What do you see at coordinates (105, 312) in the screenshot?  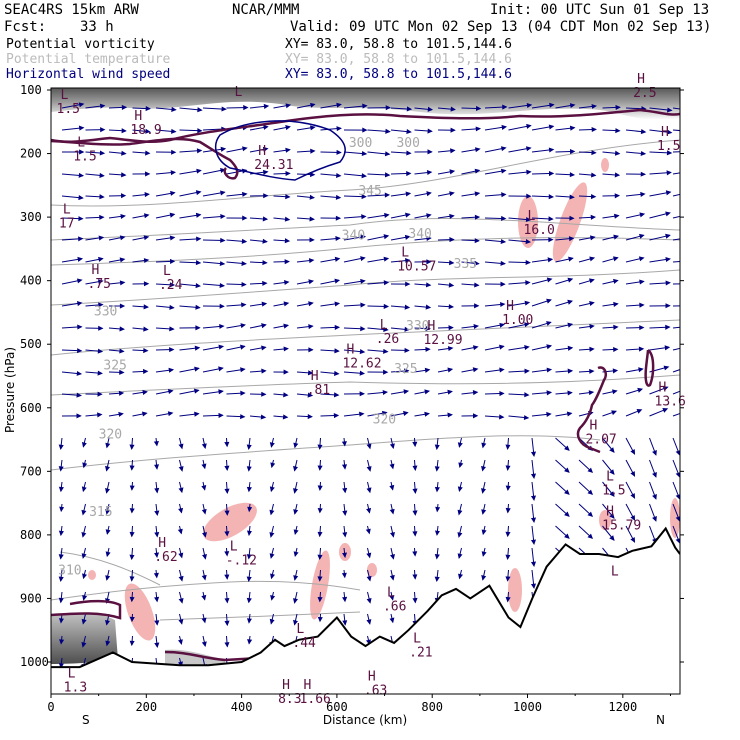 I see `theta-label: 330` at bounding box center [105, 312].